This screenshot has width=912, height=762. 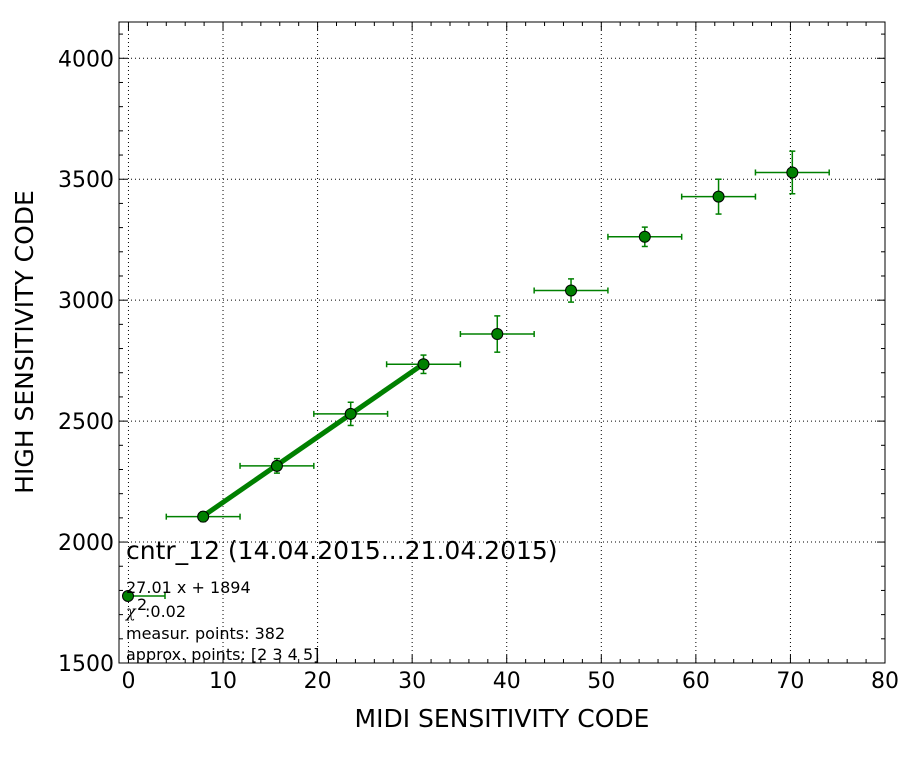 I want to click on chi-square-label: χ 2 :0.02, so click(x=155, y=608).